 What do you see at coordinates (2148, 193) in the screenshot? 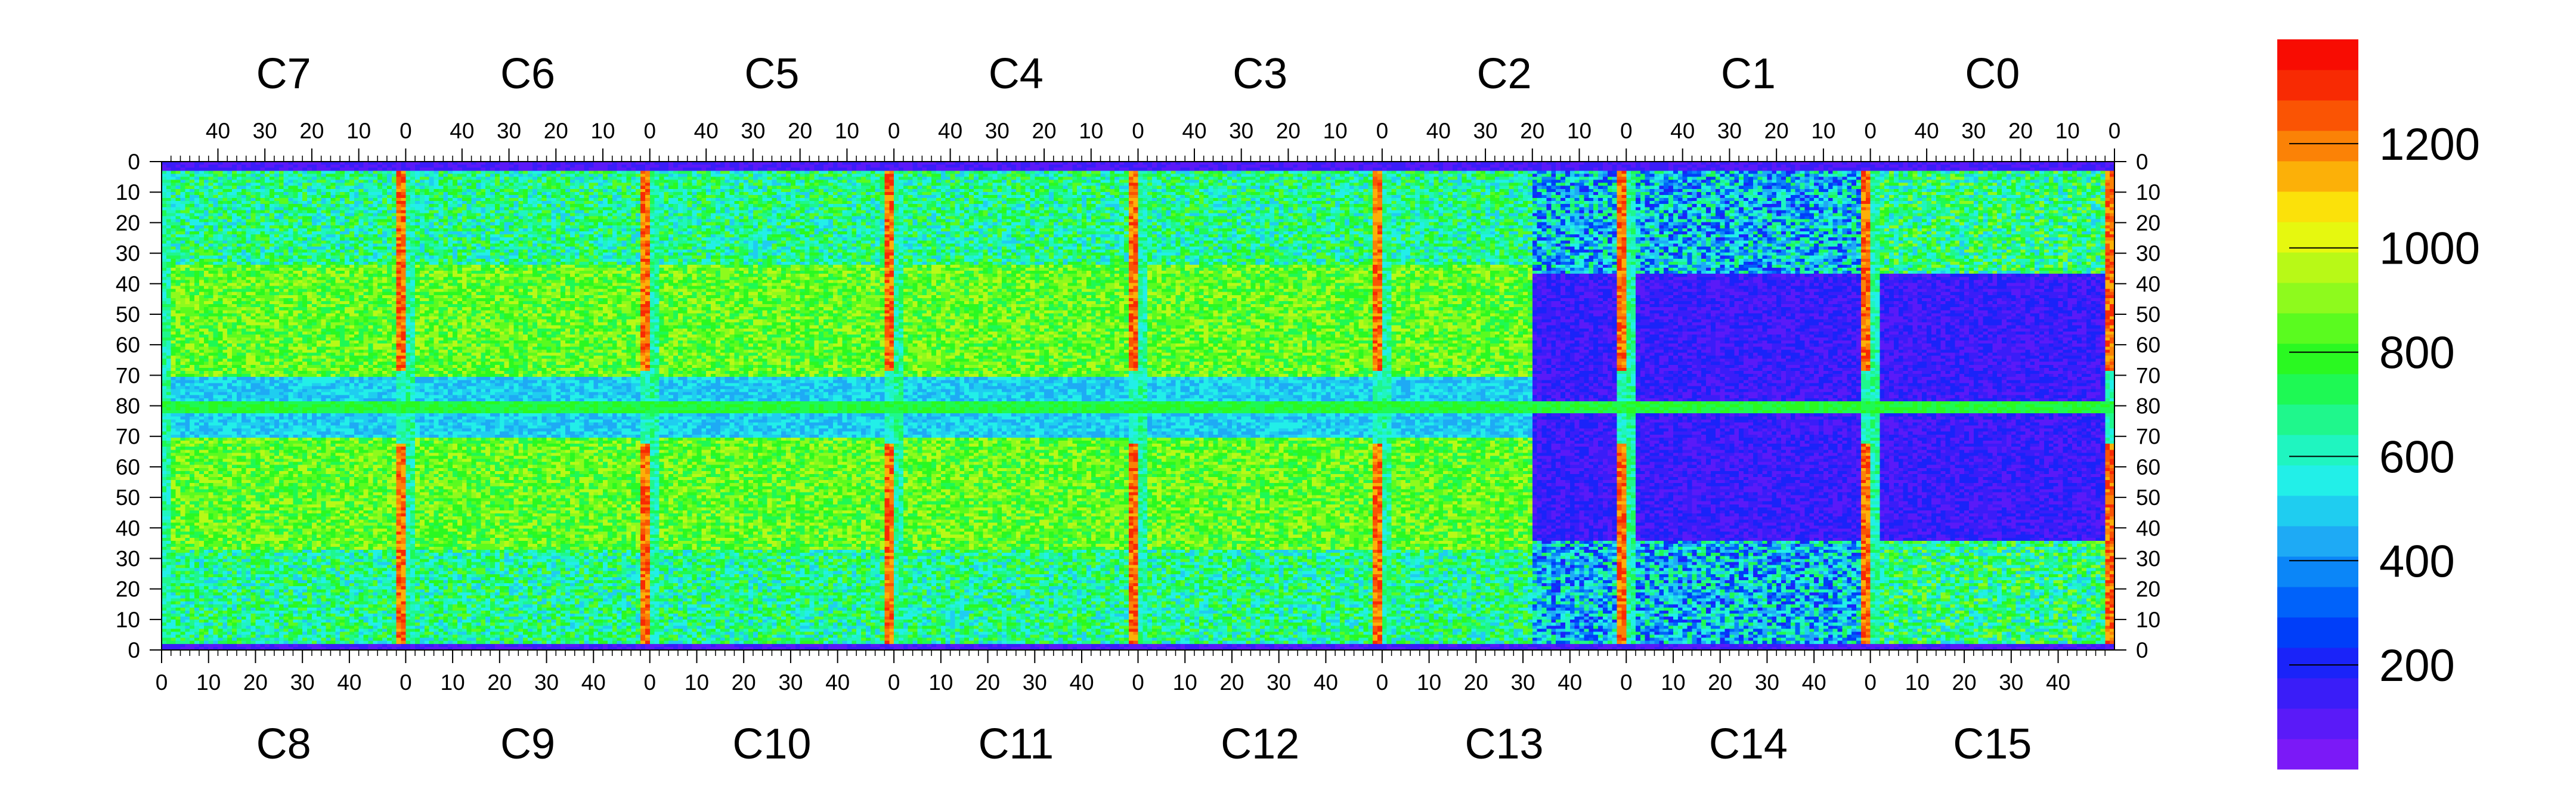
I see `right-tick-label: 10` at bounding box center [2148, 193].